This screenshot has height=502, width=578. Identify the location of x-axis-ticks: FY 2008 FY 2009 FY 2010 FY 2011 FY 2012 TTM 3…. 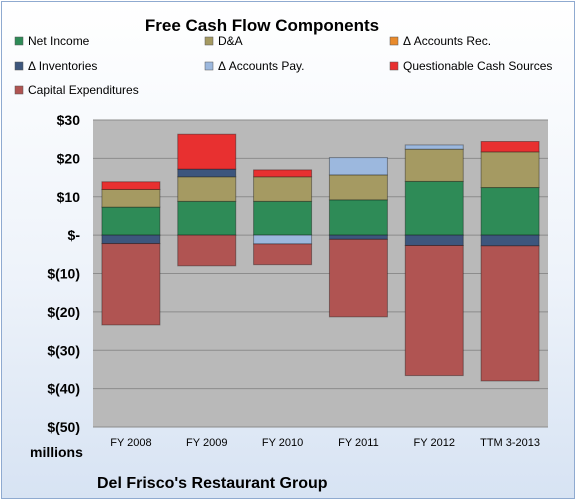
(325, 443).